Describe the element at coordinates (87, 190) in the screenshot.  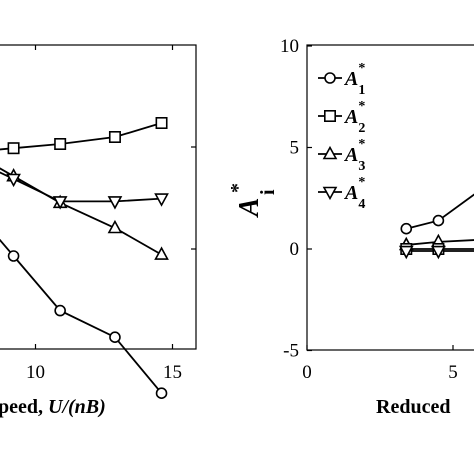
I see `left-series-line-nabla` at that location.